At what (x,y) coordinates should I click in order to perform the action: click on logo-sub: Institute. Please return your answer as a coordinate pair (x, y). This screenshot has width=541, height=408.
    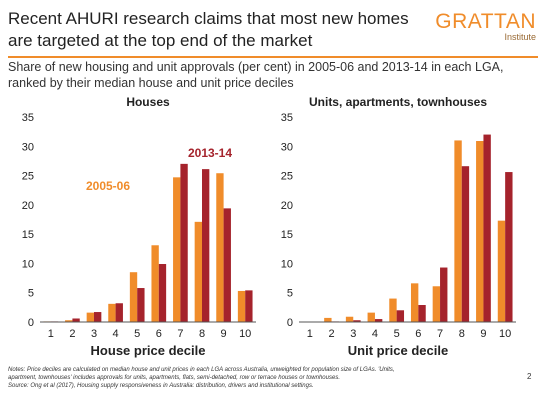
    Looking at the image, I should click on (520, 37).